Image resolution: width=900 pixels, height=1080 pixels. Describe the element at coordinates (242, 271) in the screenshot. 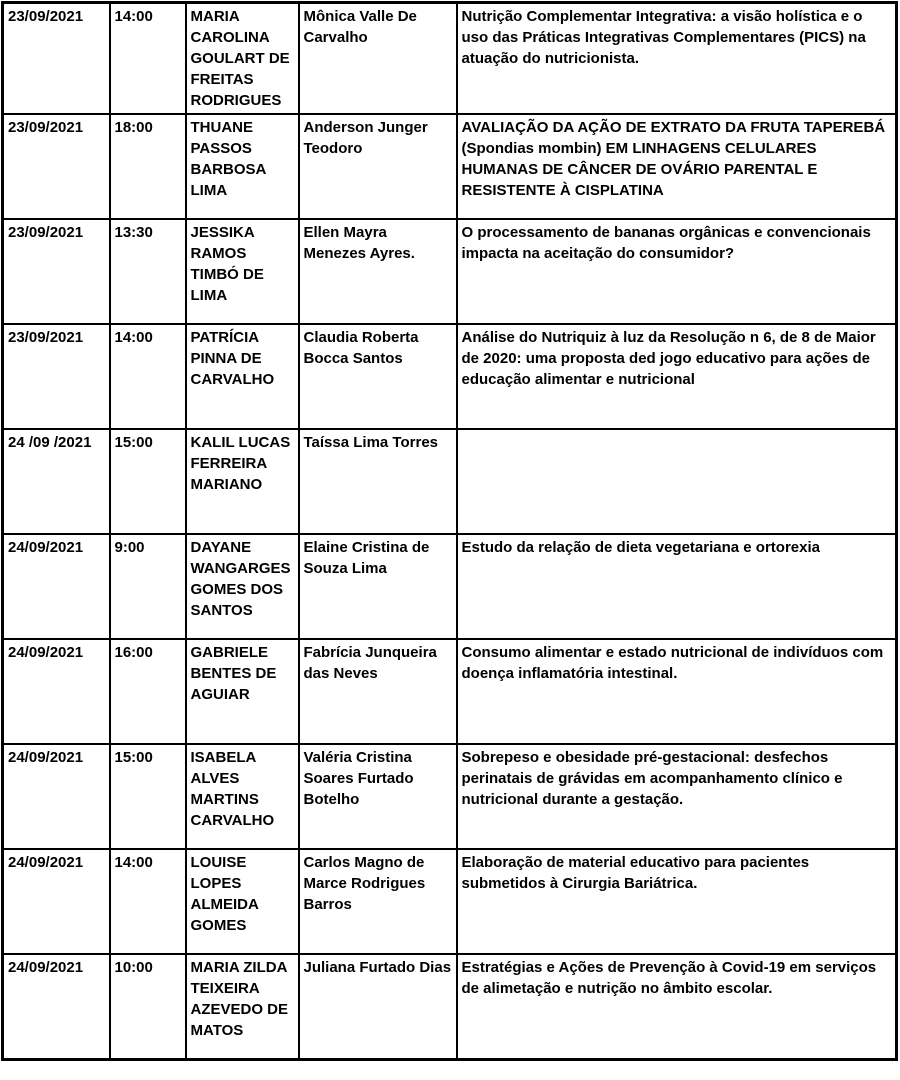

I see `student-name-cell: JESSIKA RAMOS TIMBÓ DE LIMA` at that location.